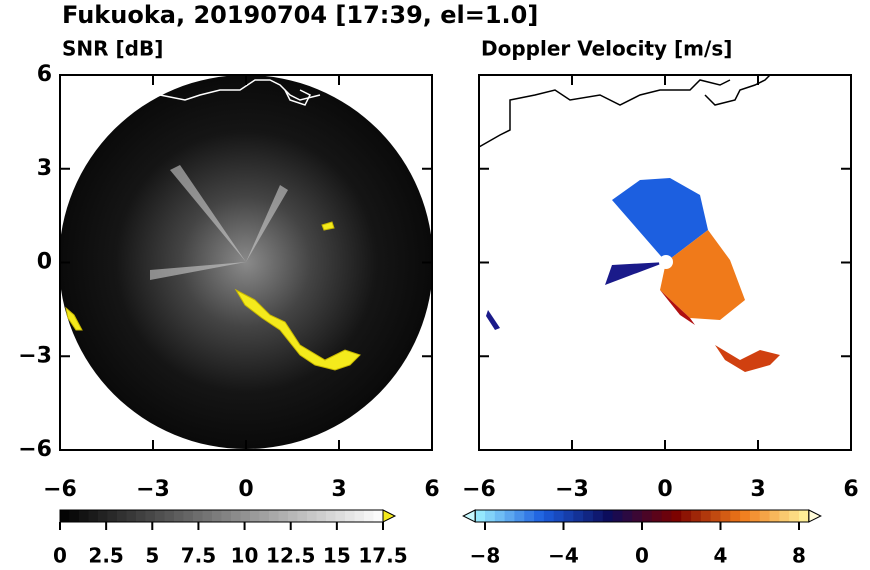 This screenshot has width=870, height=570. What do you see at coordinates (219, 222) in the screenshot?
I see `radar-wedge` at bounding box center [219, 222].